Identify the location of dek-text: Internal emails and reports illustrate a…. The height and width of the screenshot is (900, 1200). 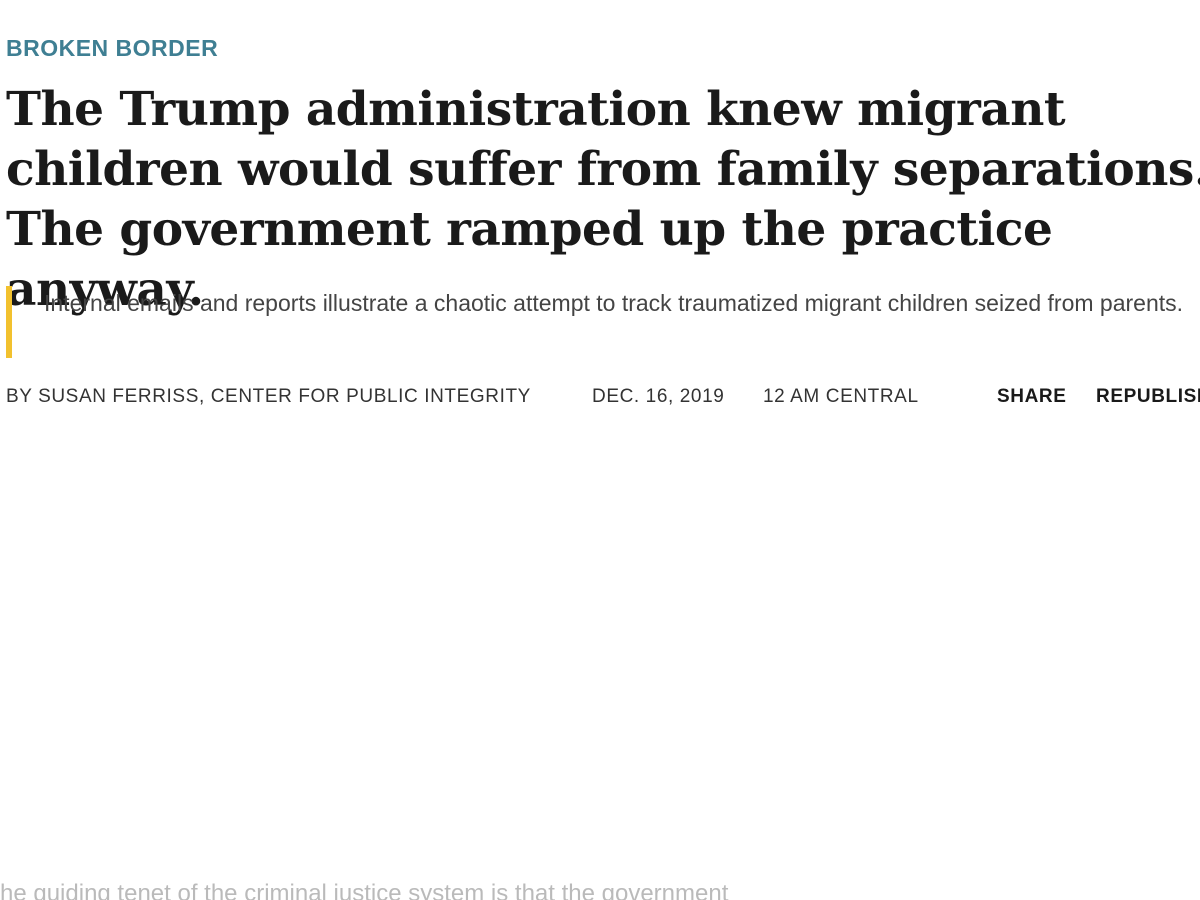
(614, 303).